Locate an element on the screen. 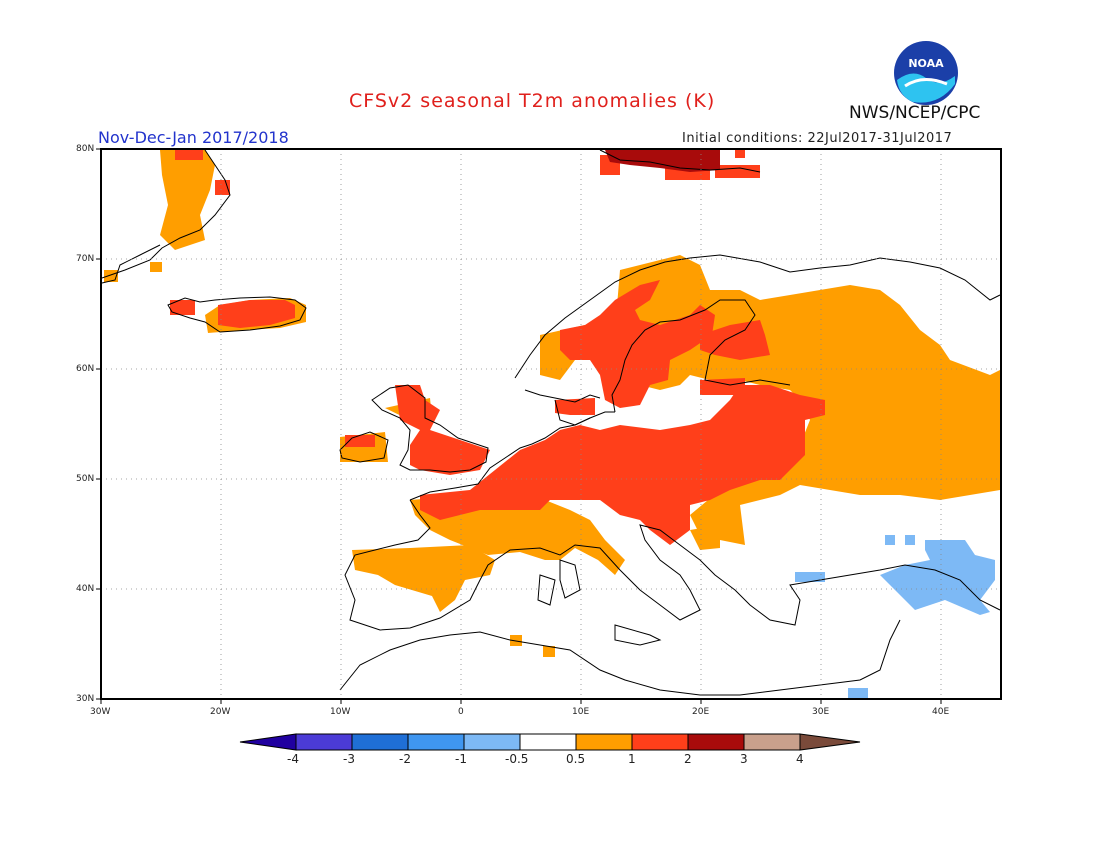 This screenshot has height=850, width=1100. colorbar-label: 0.5 is located at coordinates (576, 759).